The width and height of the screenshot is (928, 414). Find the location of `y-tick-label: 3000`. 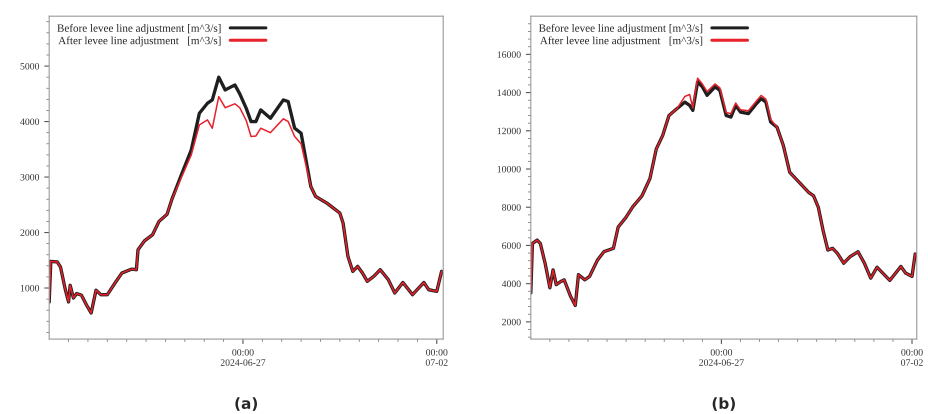

y-tick-label: 3000 is located at coordinates (30, 177).